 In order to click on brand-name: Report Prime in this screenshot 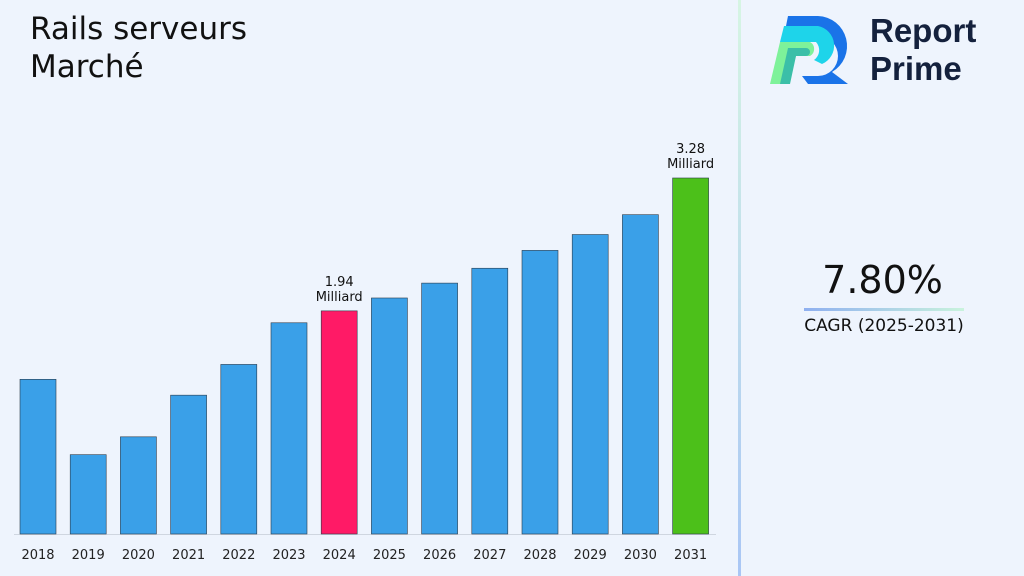, I will do `click(923, 50)`.